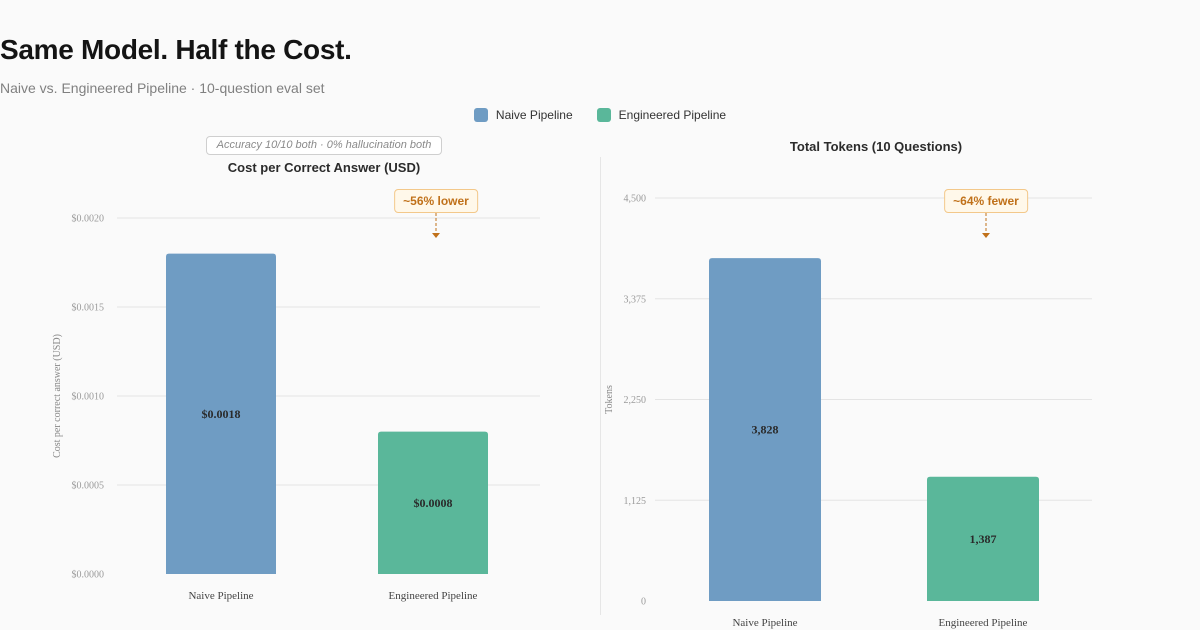 This screenshot has width=1200, height=630. I want to click on y-tick-label: $0.0005, so click(88, 486).